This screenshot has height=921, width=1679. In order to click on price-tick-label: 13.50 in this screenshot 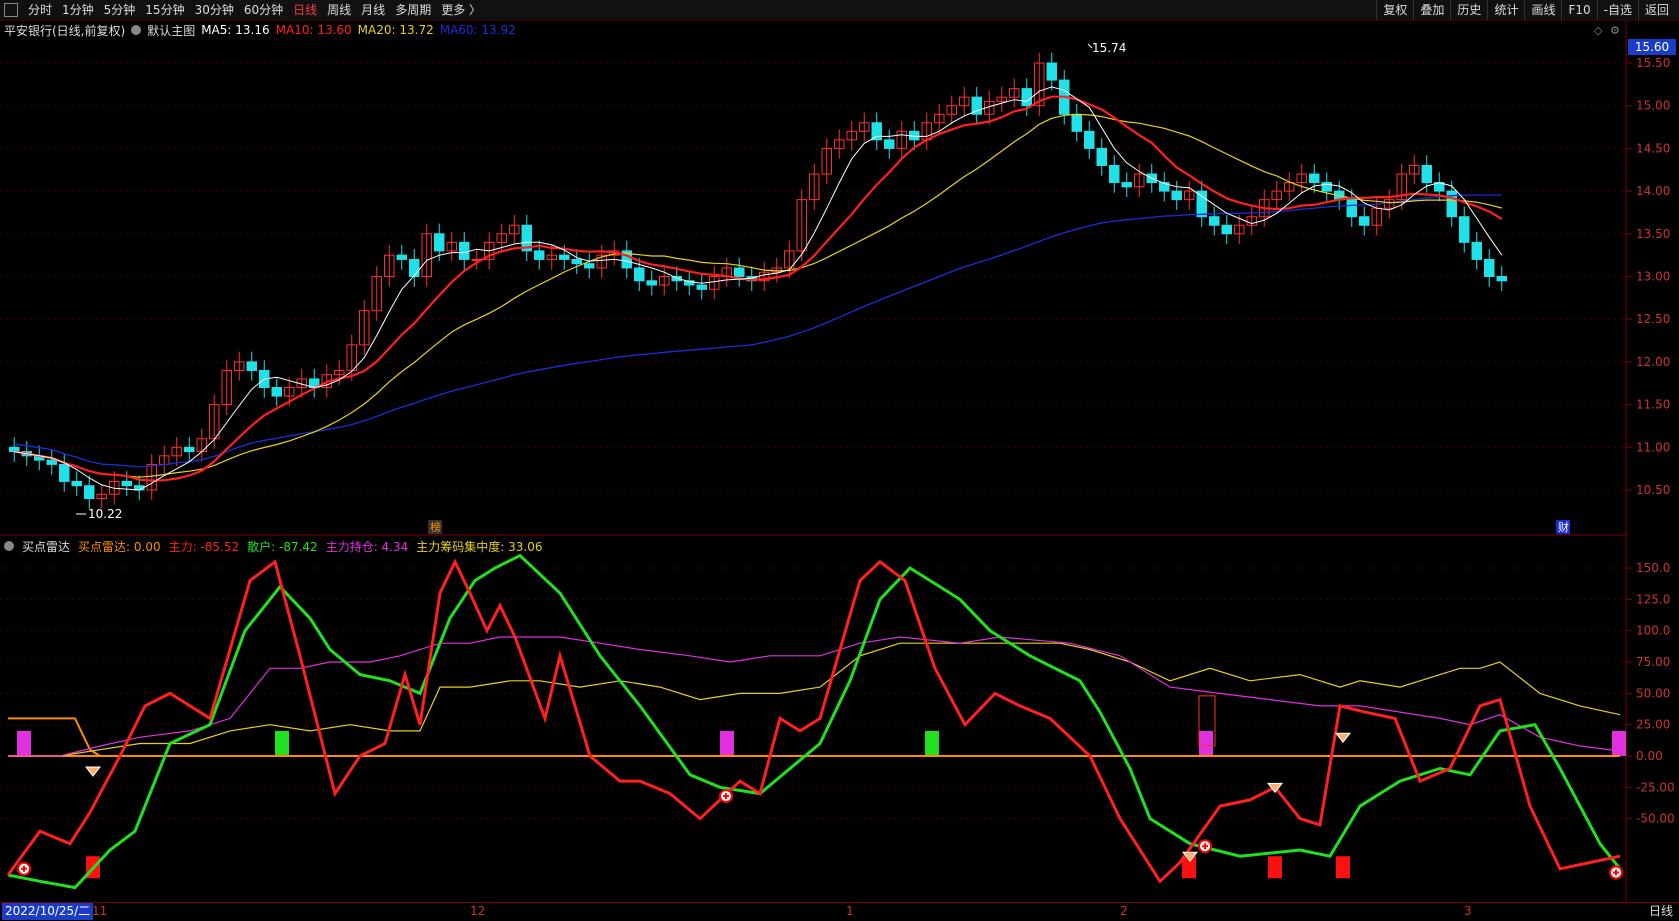, I will do `click(1653, 234)`.